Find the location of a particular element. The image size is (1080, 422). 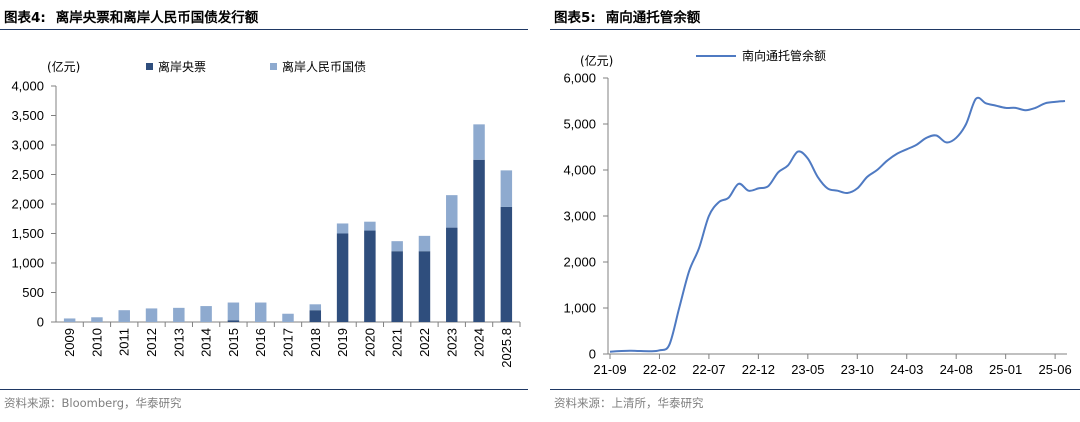

figure-title: 离岸央票和离岸人民币国债发行额 is located at coordinates (157, 18).